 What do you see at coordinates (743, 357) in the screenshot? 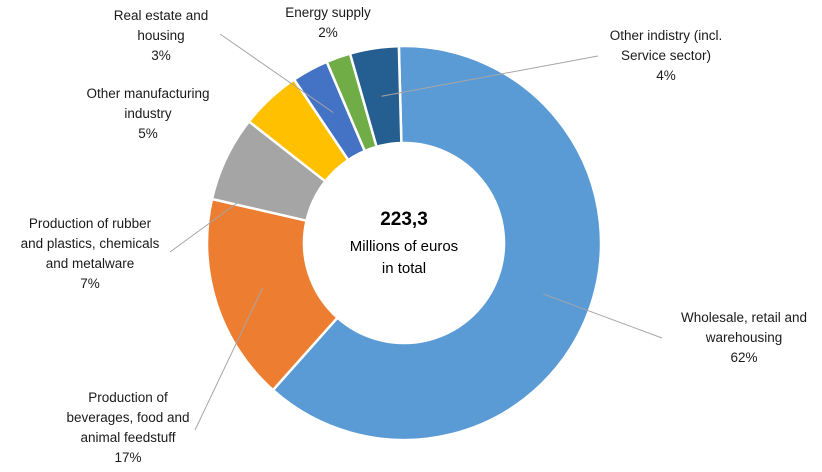
I see `slice-value-label-0: 62%` at bounding box center [743, 357].